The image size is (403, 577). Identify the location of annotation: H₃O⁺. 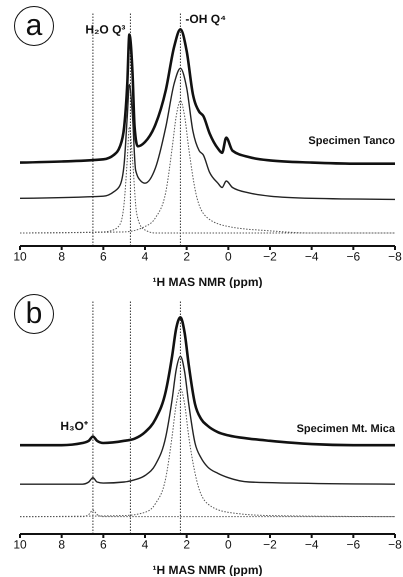
(74, 425).